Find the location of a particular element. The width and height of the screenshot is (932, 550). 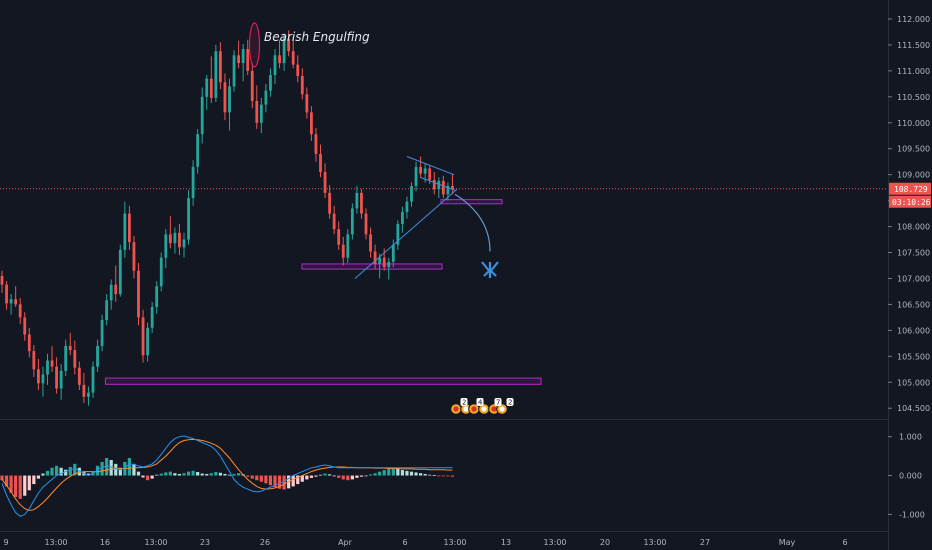

time-tick-label: May is located at coordinates (787, 542).